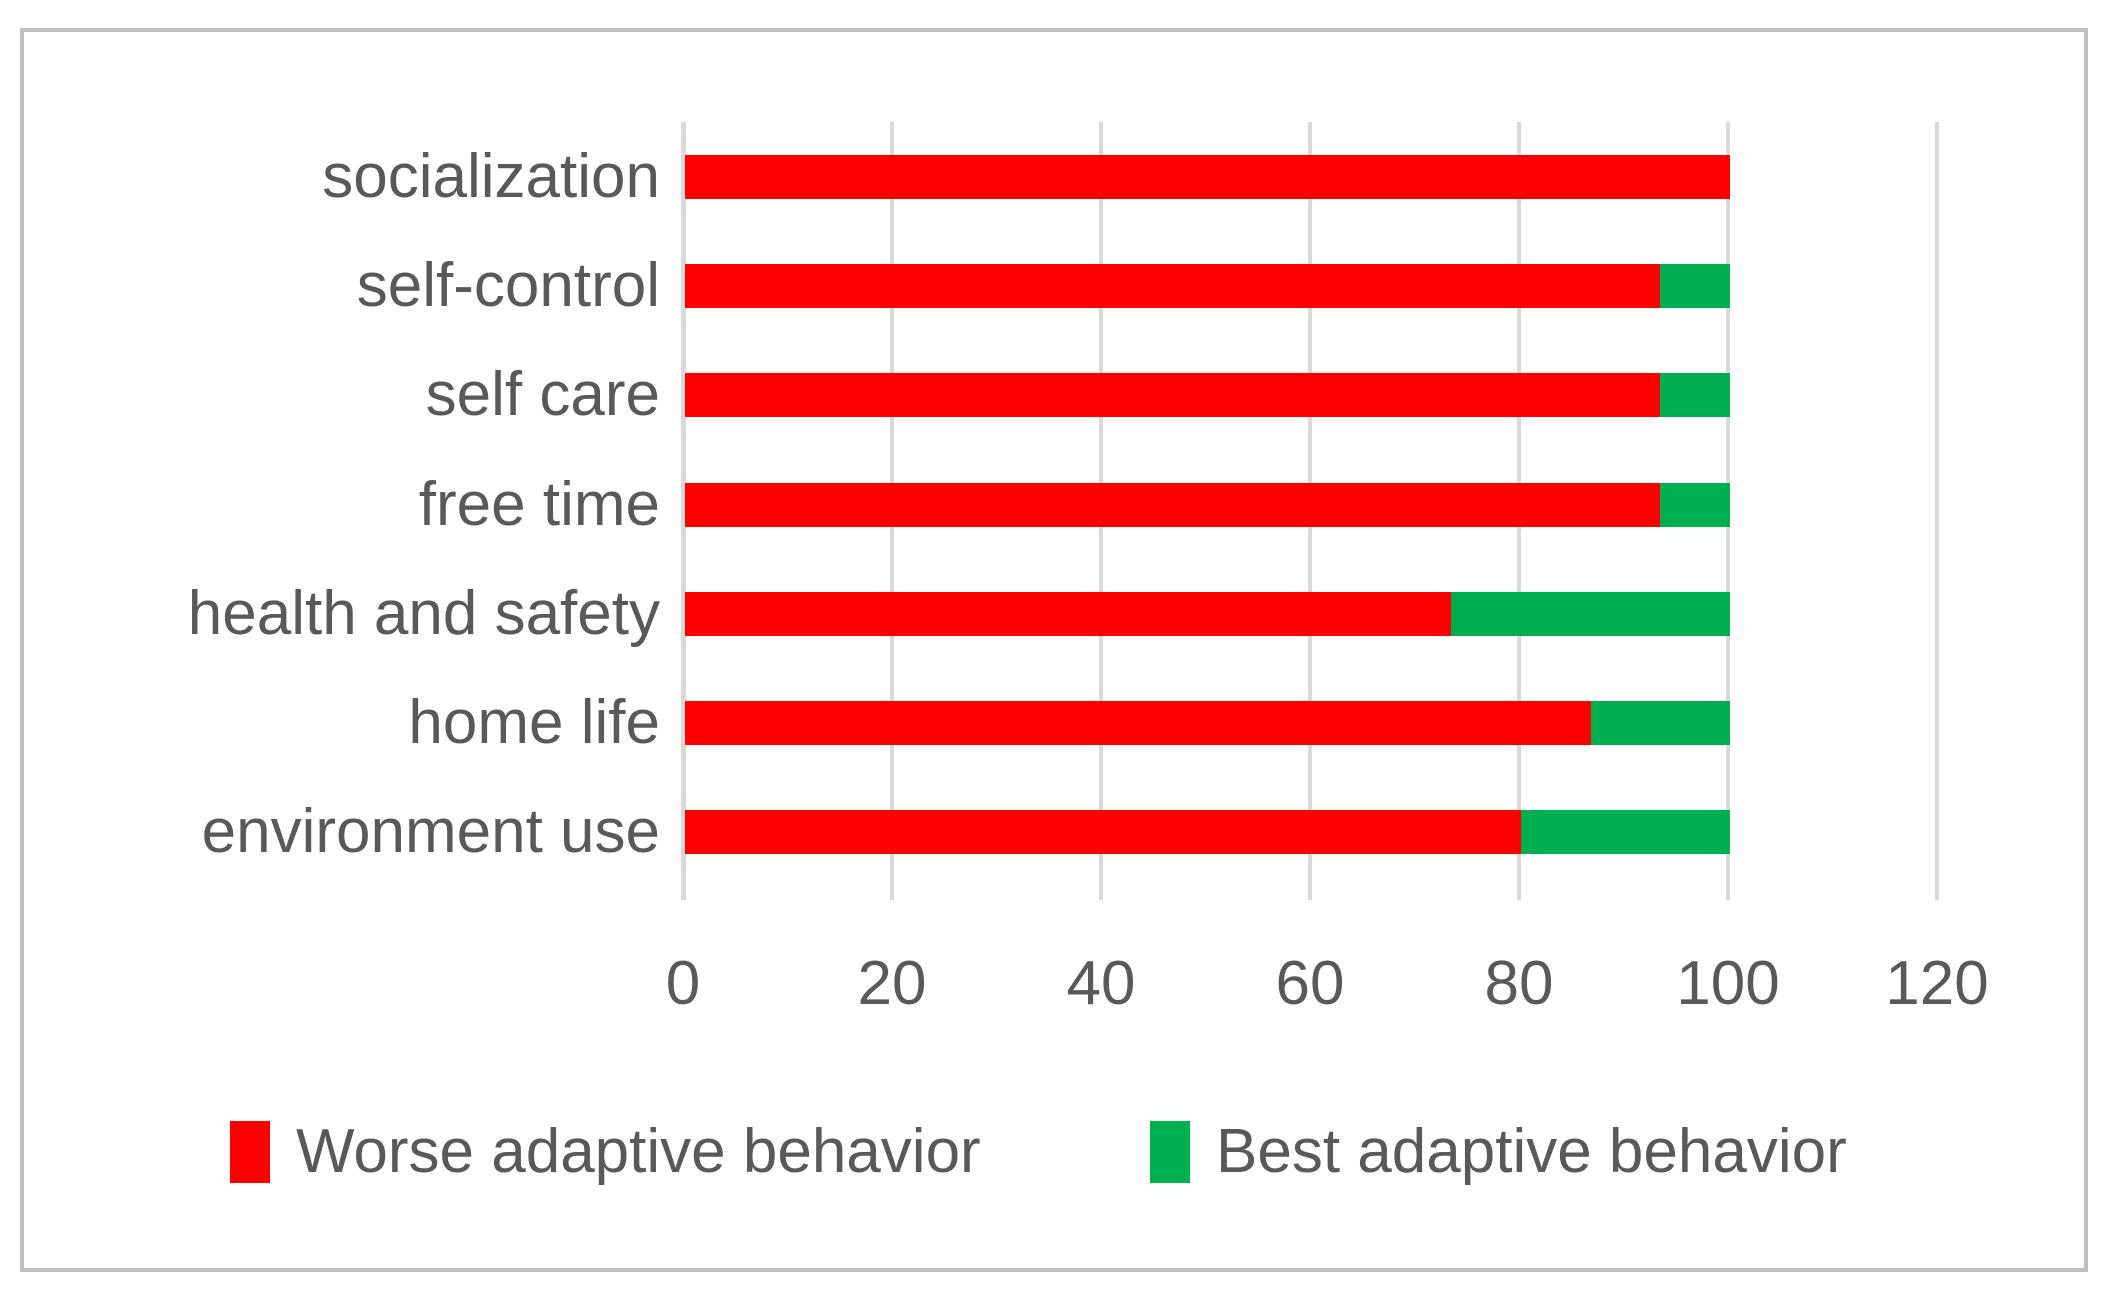  What do you see at coordinates (491, 176) in the screenshot?
I see `category-label-socialization: socialization` at bounding box center [491, 176].